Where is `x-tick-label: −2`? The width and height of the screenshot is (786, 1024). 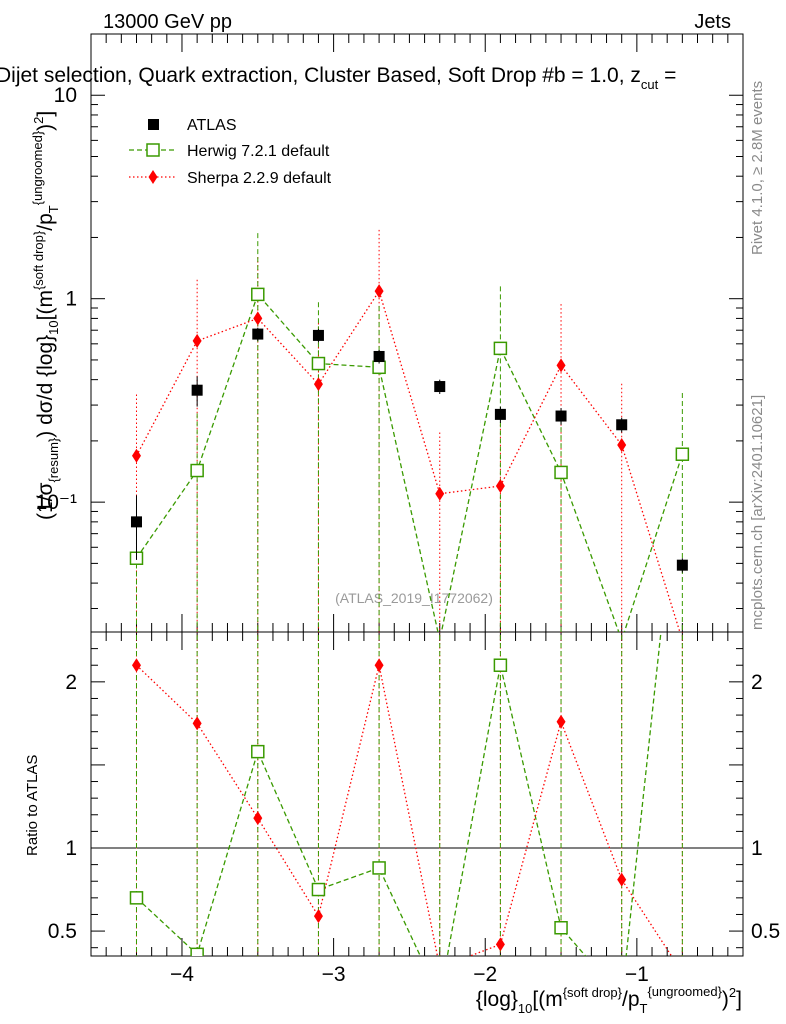
x-tick-label: −2 is located at coordinates (485, 974).